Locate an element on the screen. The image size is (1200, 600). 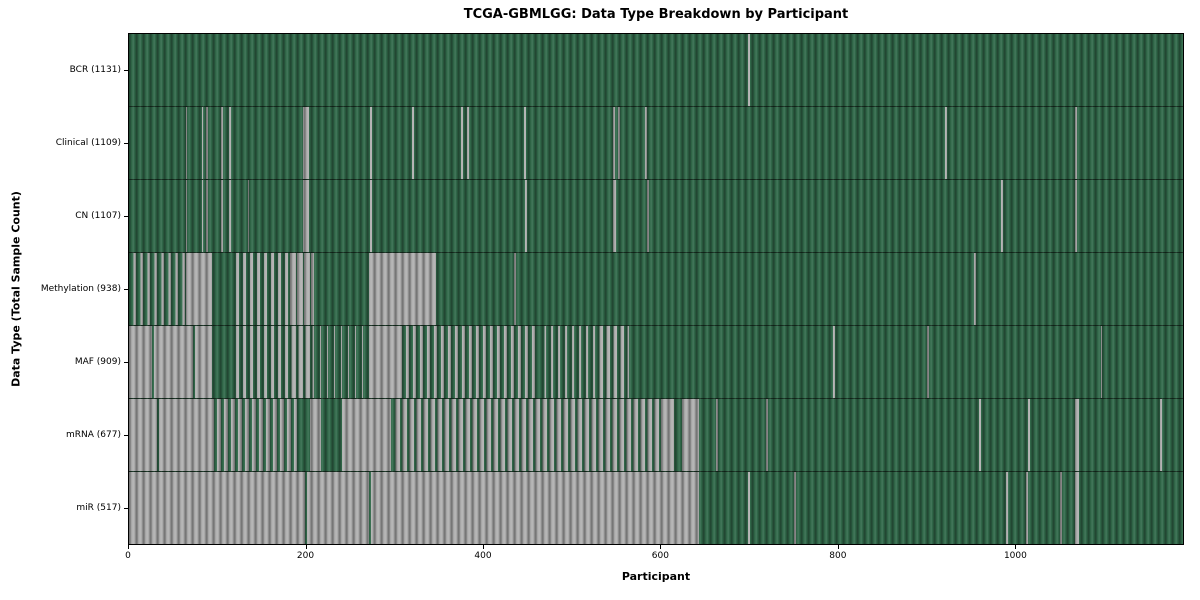
x-tick-label: 400 is located at coordinates (483, 556).